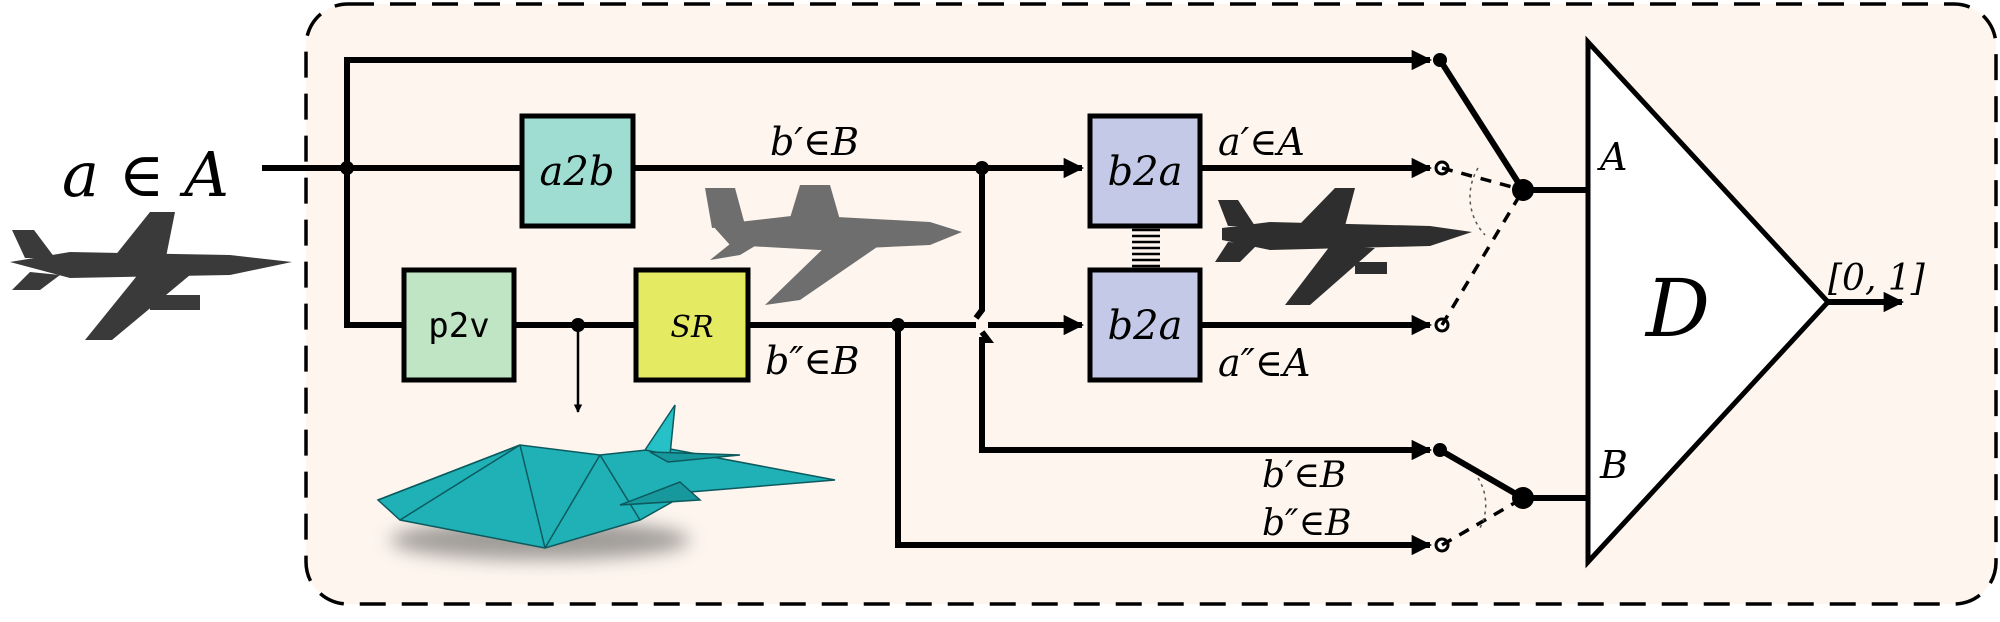 This screenshot has height=622, width=2000. What do you see at coordinates (1304, 475) in the screenshot?
I see `label-b-prime-lower: b′∈B` at bounding box center [1304, 475].